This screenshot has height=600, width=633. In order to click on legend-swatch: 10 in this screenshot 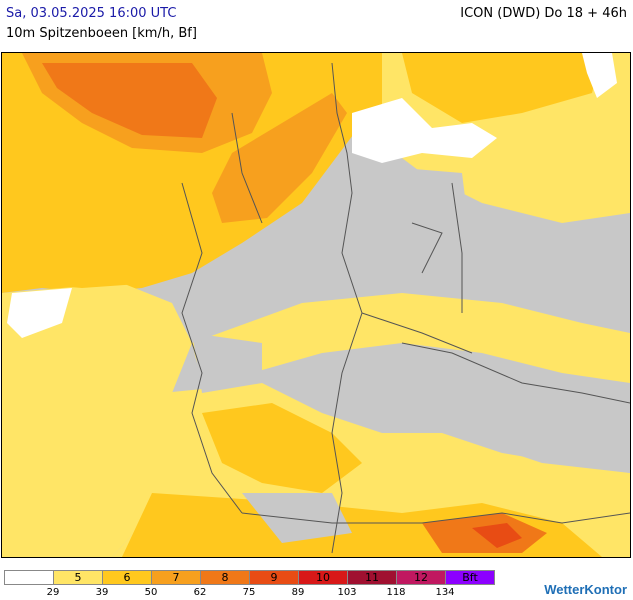, I will do `click(323, 577)`.